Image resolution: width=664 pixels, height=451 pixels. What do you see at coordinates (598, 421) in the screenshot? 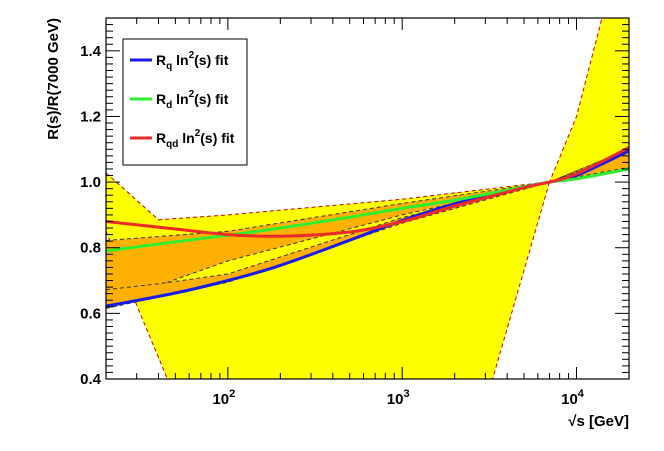
I see `x-axis-label: √s [GeV]` at bounding box center [598, 421].